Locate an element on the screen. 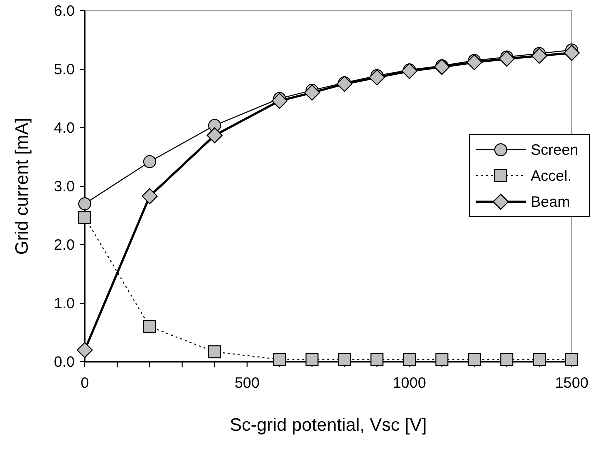  y-tick-label: 5.0 is located at coordinates (64, 70).